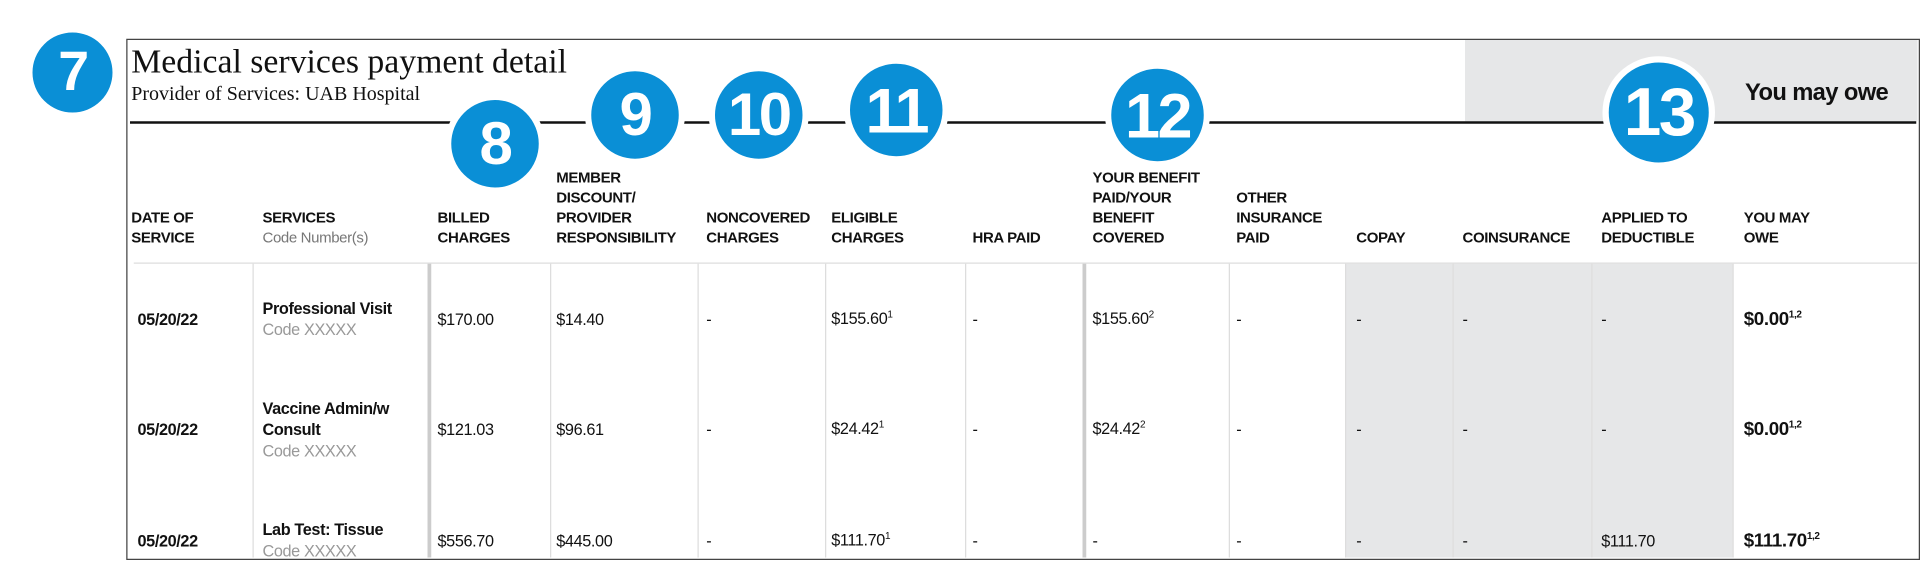 The height and width of the screenshot is (583, 1932). I want to click on header-line: COVERED, so click(1128, 237).